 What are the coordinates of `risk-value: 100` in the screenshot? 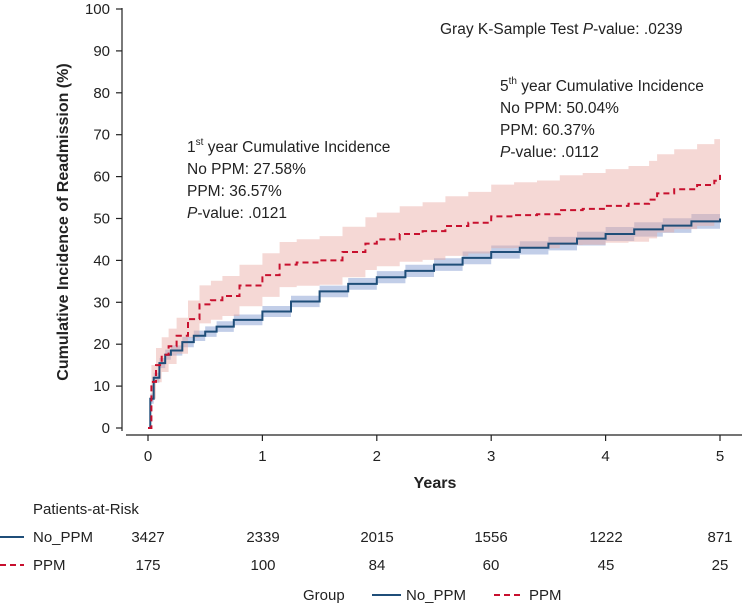 It's located at (262, 565).